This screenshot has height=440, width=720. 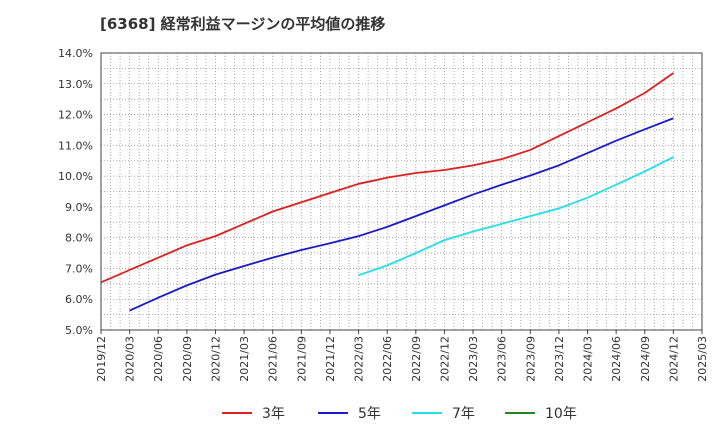 What do you see at coordinates (387, 359) in the screenshot?
I see `x-tick-label: 2022/06` at bounding box center [387, 359].